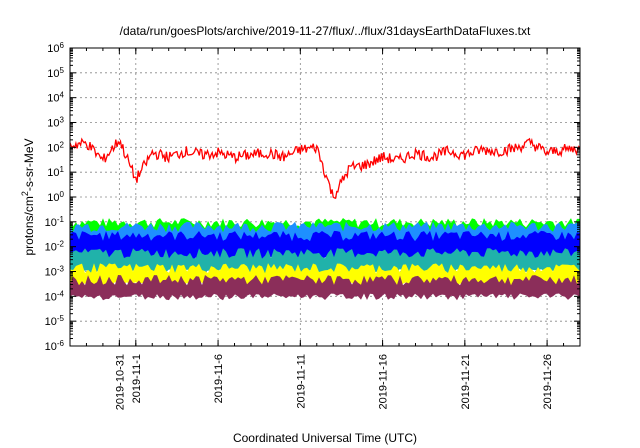 The width and height of the screenshot is (640, 448). I want to click on y-tick-label: 10⁻², so click(55, 246).